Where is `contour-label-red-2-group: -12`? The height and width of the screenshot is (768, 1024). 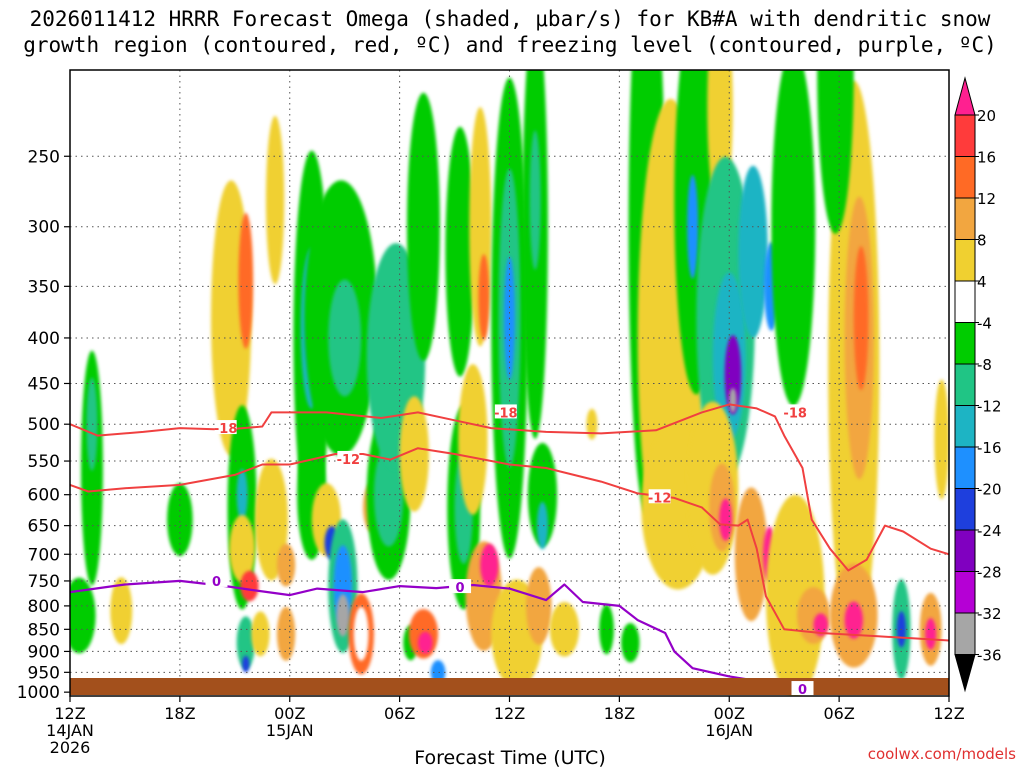 contour-label-red-2-group: -12 is located at coordinates (349, 459).